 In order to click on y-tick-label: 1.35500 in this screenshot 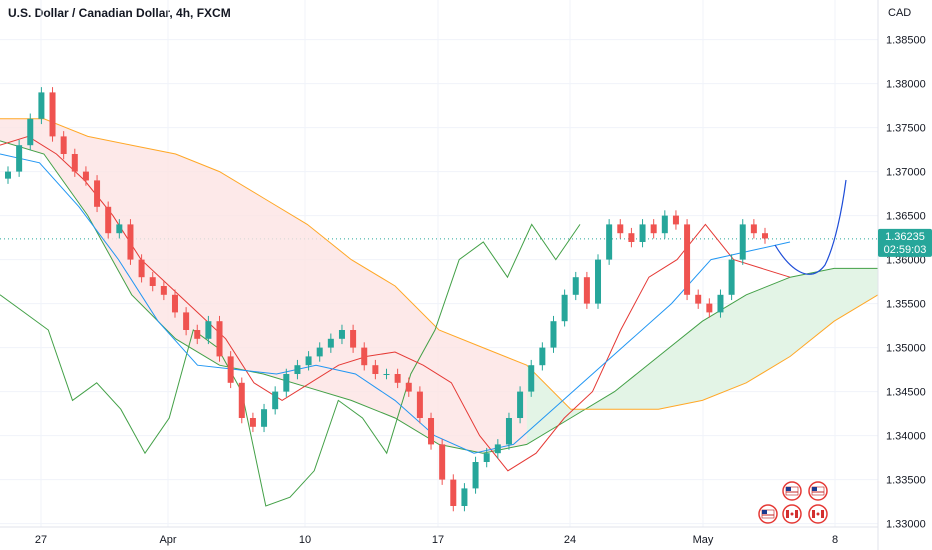, I will do `click(906, 305)`.